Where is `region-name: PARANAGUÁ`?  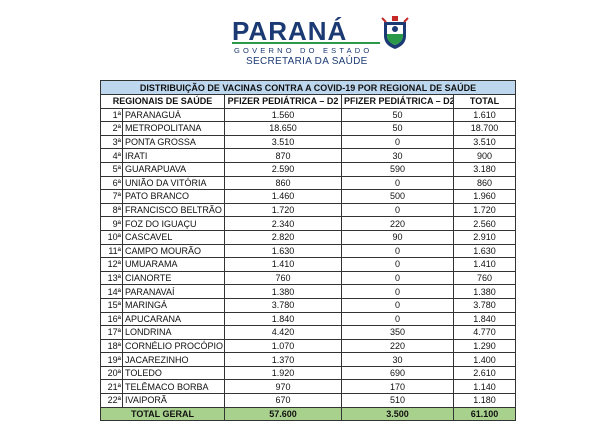
region-name: PARANAGUÁ is located at coordinates (173, 115).